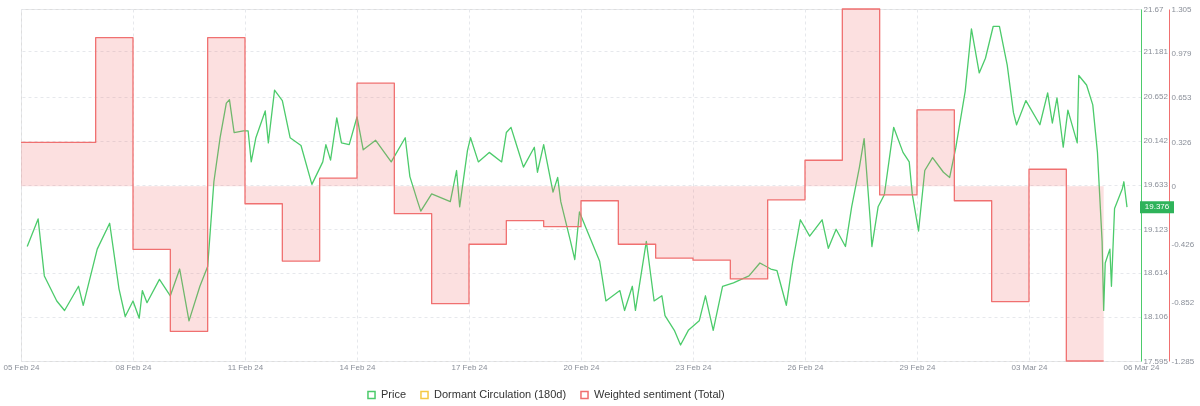 This screenshot has height=406, width=1200. Describe the element at coordinates (1030, 367) in the screenshot. I see `x-tick-label: 03 Mar 24` at that location.